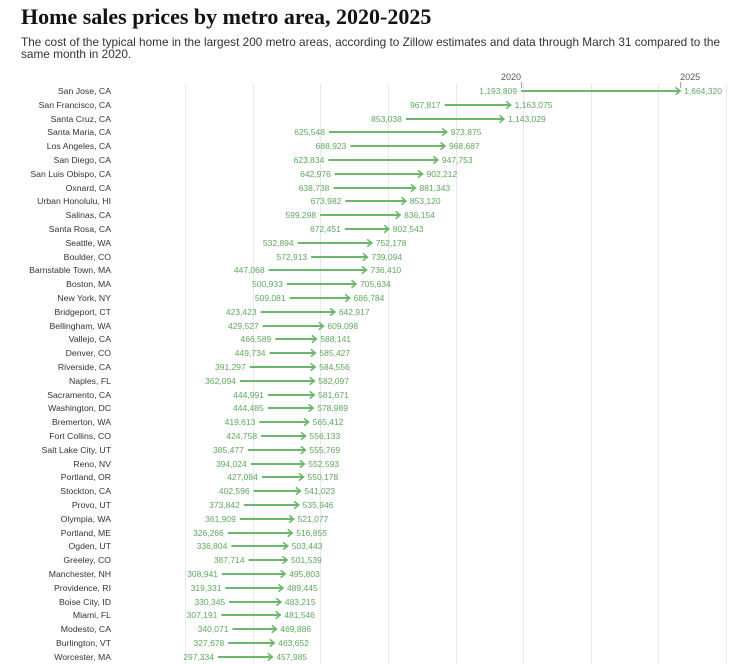 Image resolution: width=737 pixels, height=664 pixels. I want to click on metro-label: San Luis Obispo, CA, so click(70, 174).